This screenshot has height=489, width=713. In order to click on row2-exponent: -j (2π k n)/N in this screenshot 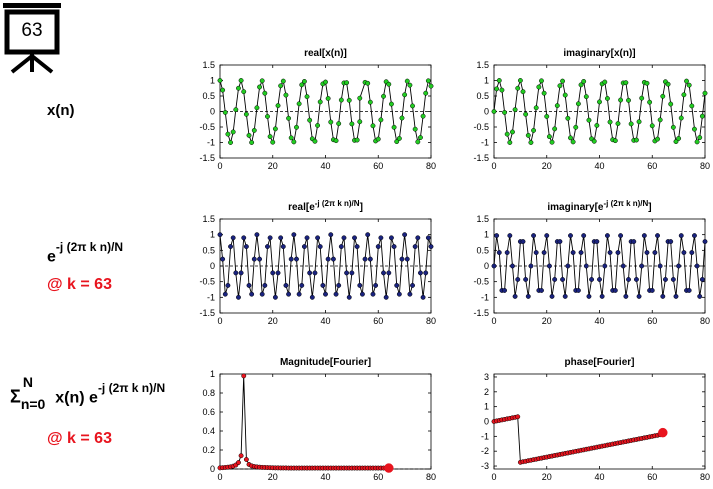, I will do `click(89, 247)`.